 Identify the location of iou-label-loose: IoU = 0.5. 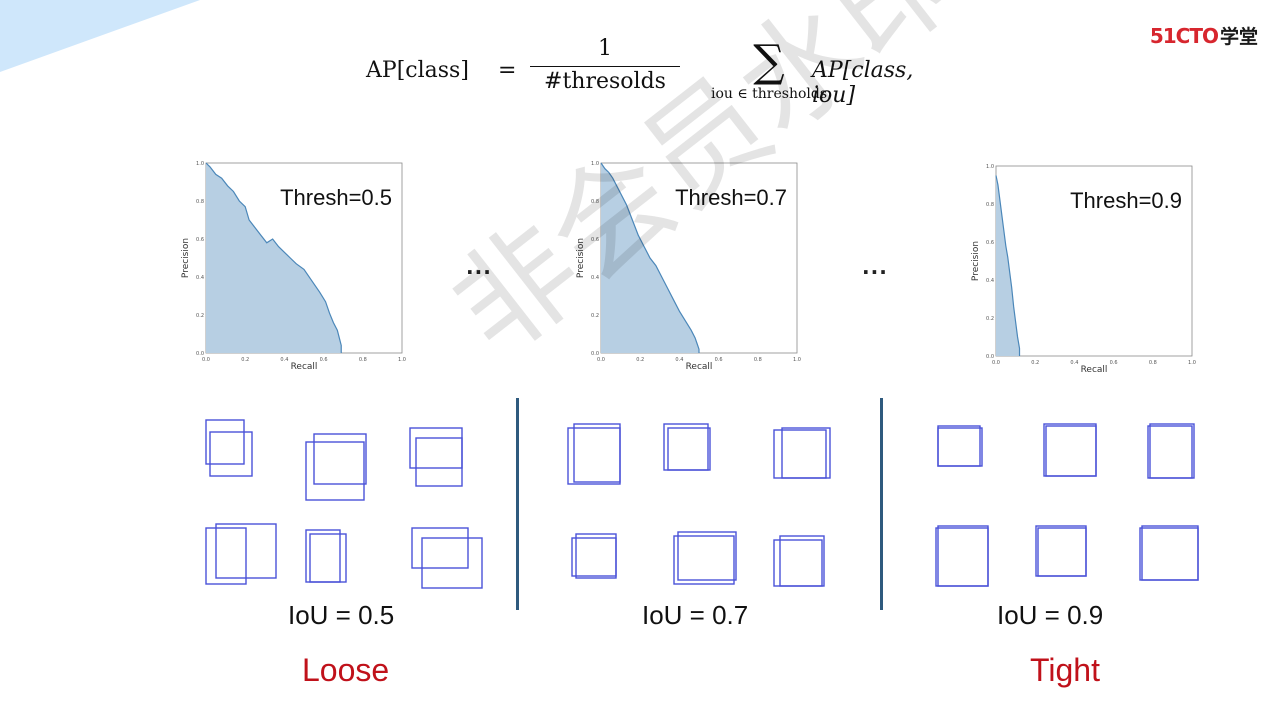
(341, 615).